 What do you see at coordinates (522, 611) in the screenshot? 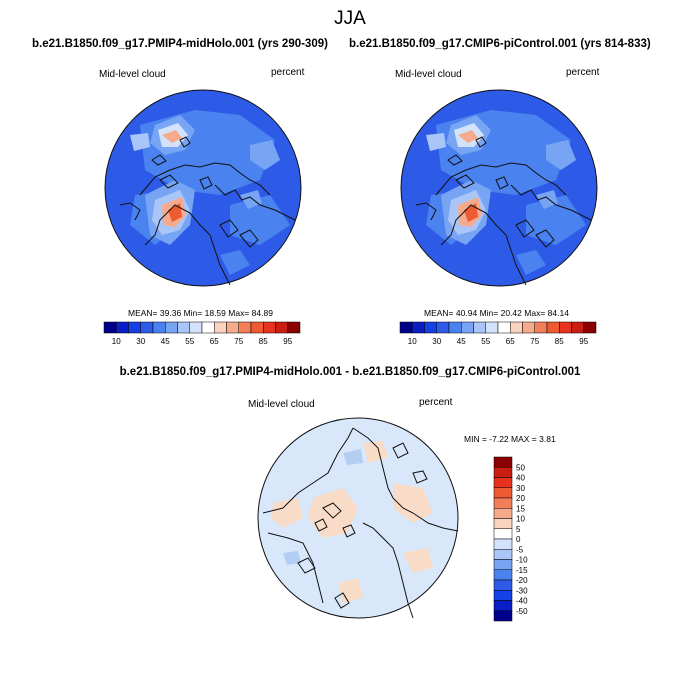
I see `diff-colorbar-tick-label: -50` at bounding box center [522, 611].